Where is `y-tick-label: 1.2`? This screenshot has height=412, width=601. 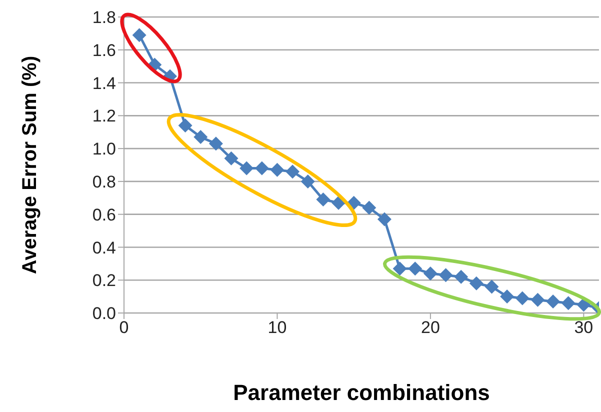 y-tick-label: 1.2 is located at coordinates (104, 116).